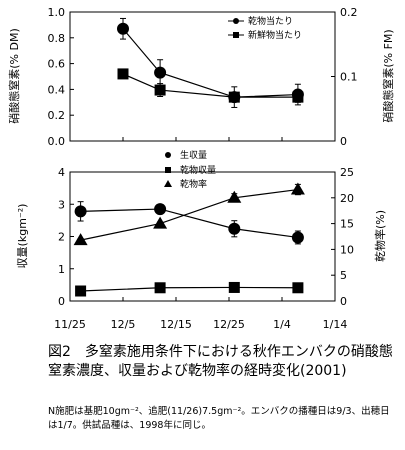  What do you see at coordinates (61, 172) in the screenshot?
I see `bottom-left-tick-label: 4` at bounding box center [61, 172].